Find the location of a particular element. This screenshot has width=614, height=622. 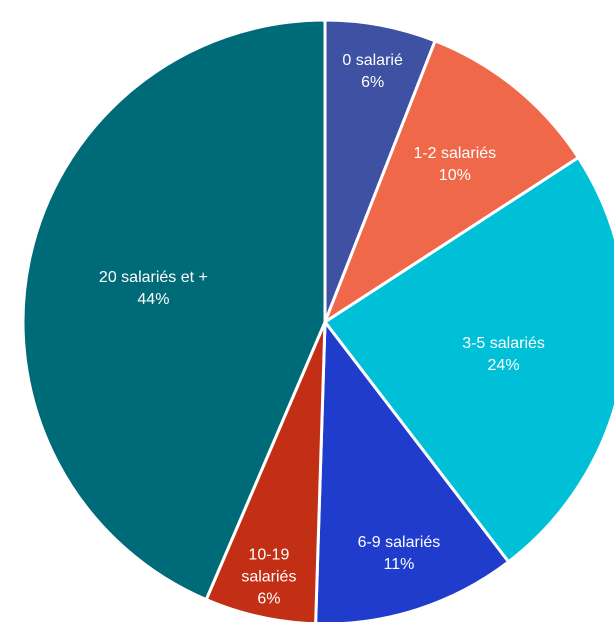

pie-label-category: salariés is located at coordinates (268, 577).